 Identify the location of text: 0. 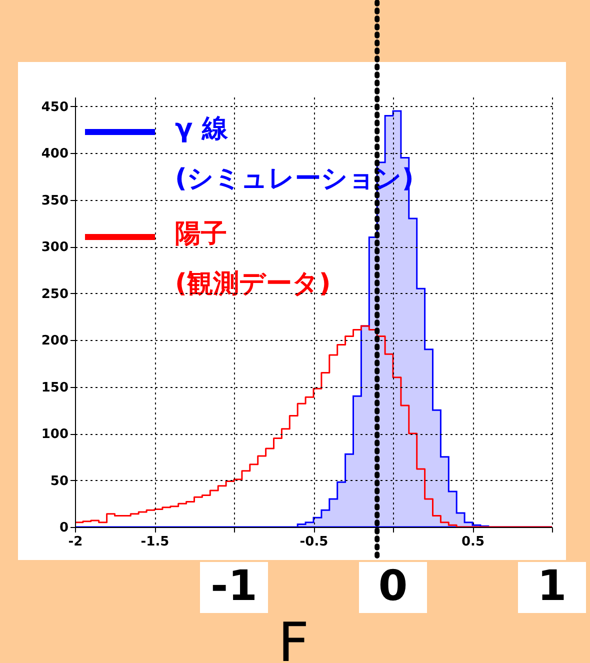
(393, 585).